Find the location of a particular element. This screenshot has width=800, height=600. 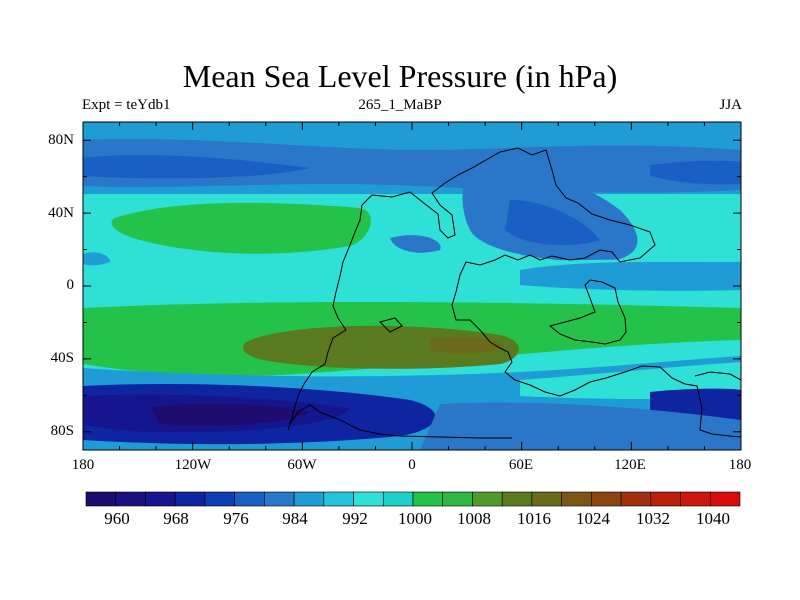

lat-tick-40n: 40N is located at coordinates (61, 213).